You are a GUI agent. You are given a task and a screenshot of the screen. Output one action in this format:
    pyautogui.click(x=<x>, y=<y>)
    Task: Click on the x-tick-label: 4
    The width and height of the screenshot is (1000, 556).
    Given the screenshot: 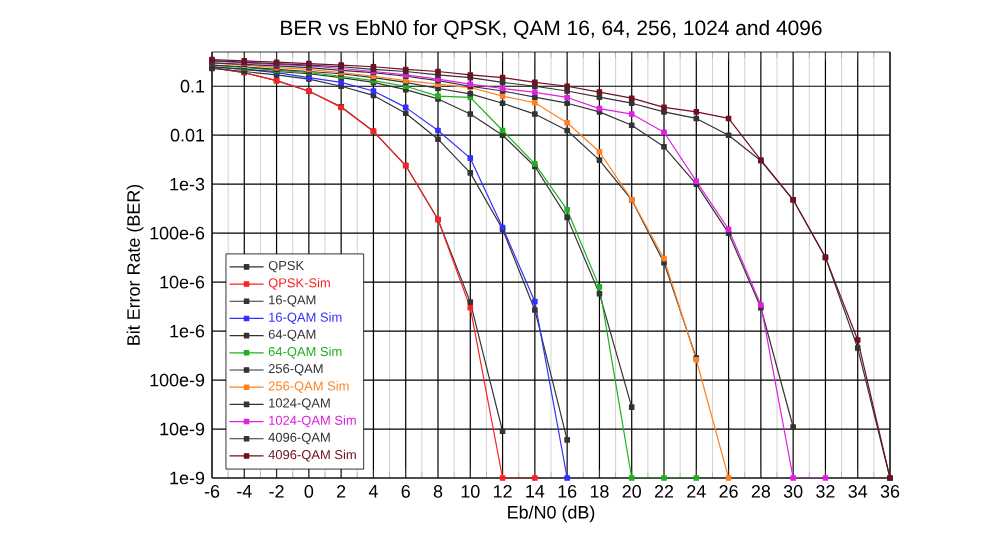 What is the action you would take?
    pyautogui.click(x=373, y=491)
    